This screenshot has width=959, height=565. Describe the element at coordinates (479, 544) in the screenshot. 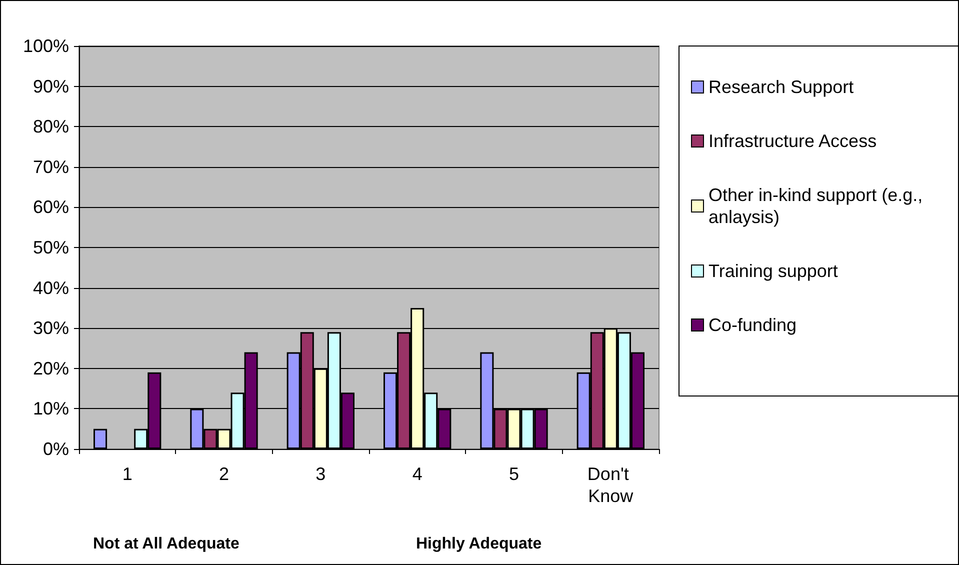

I see `text: Highly Adequate` at that location.